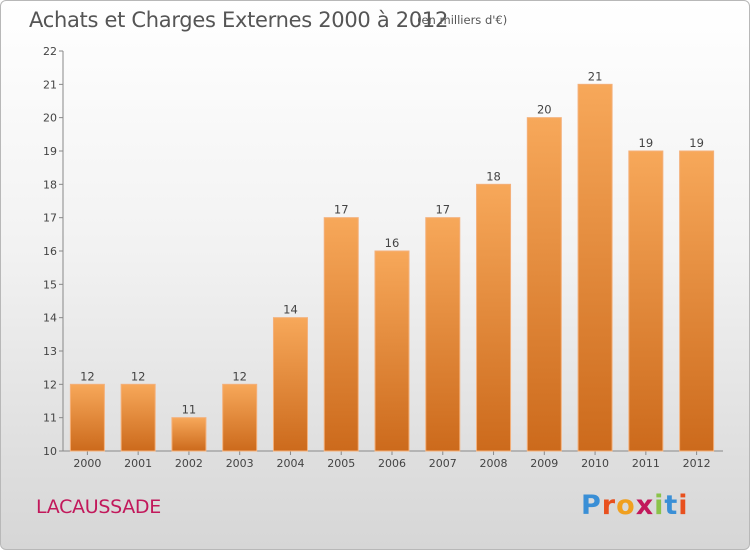  What do you see at coordinates (290, 463) in the screenshot?
I see `x-tick-label-2004: 2004` at bounding box center [290, 463].